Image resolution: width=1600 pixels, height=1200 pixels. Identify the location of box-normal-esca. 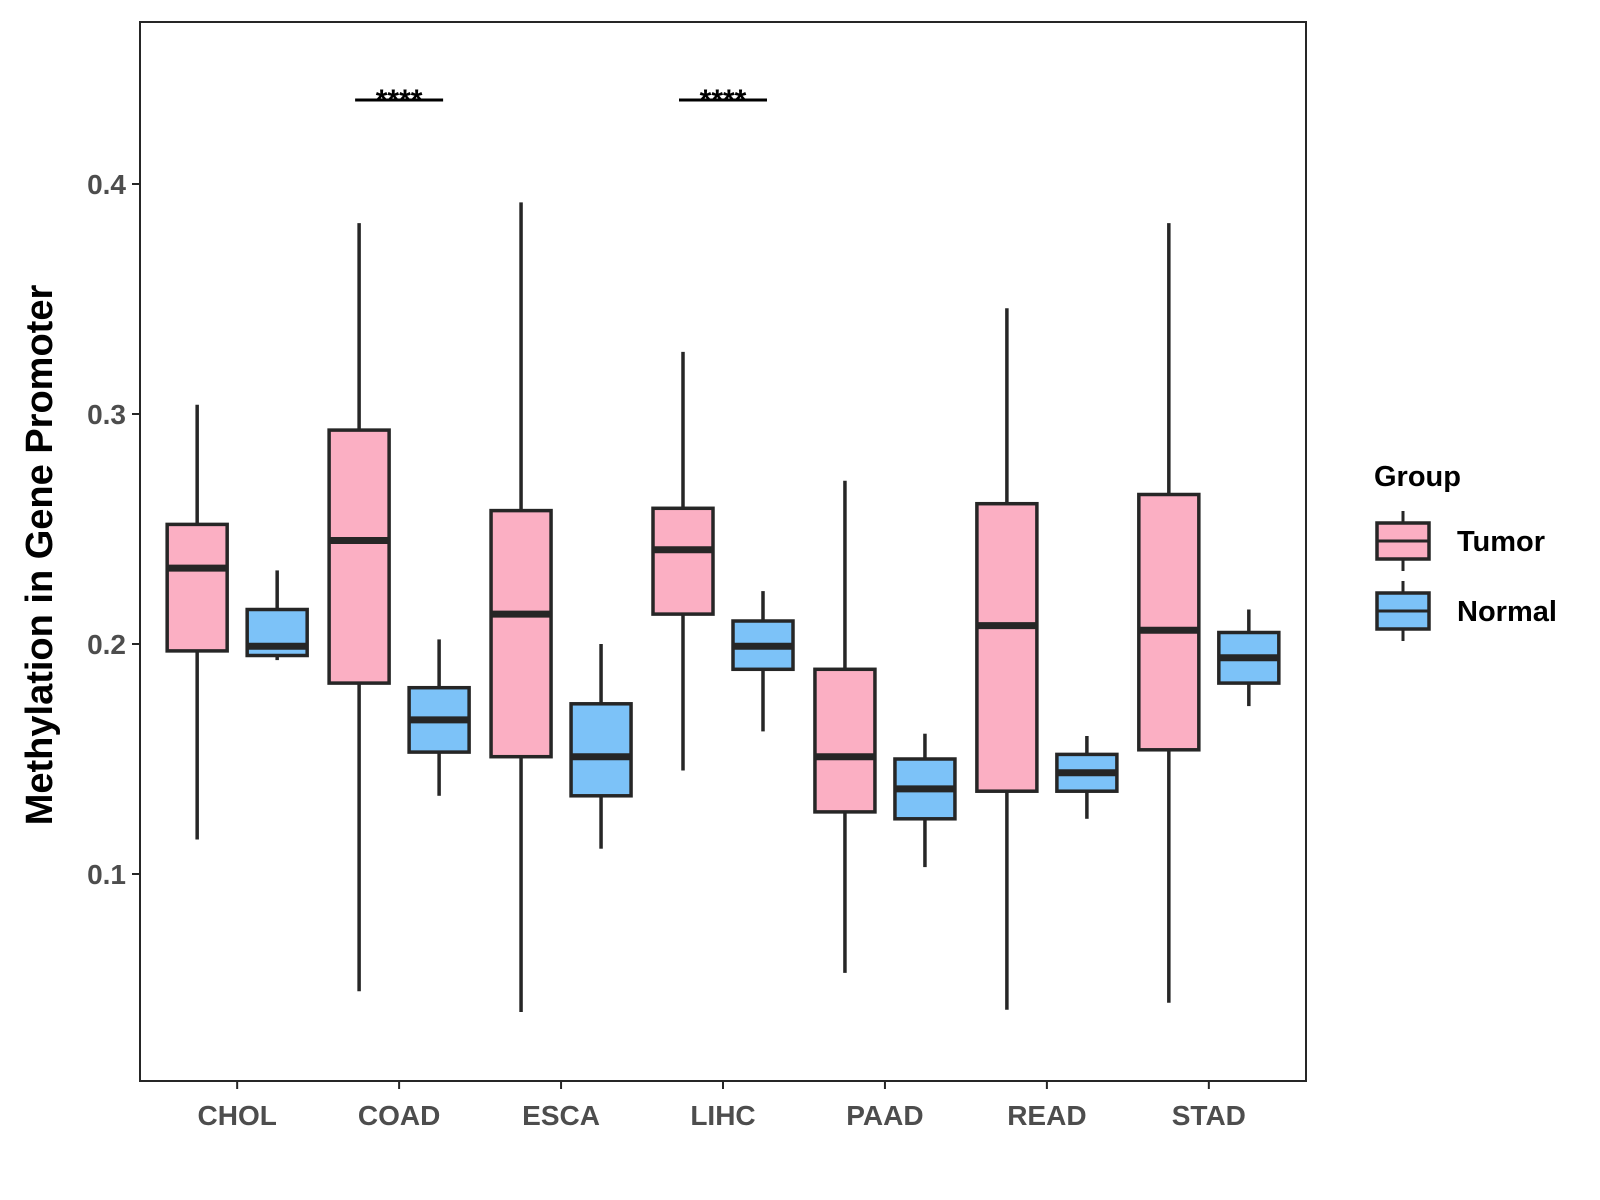
(601, 746).